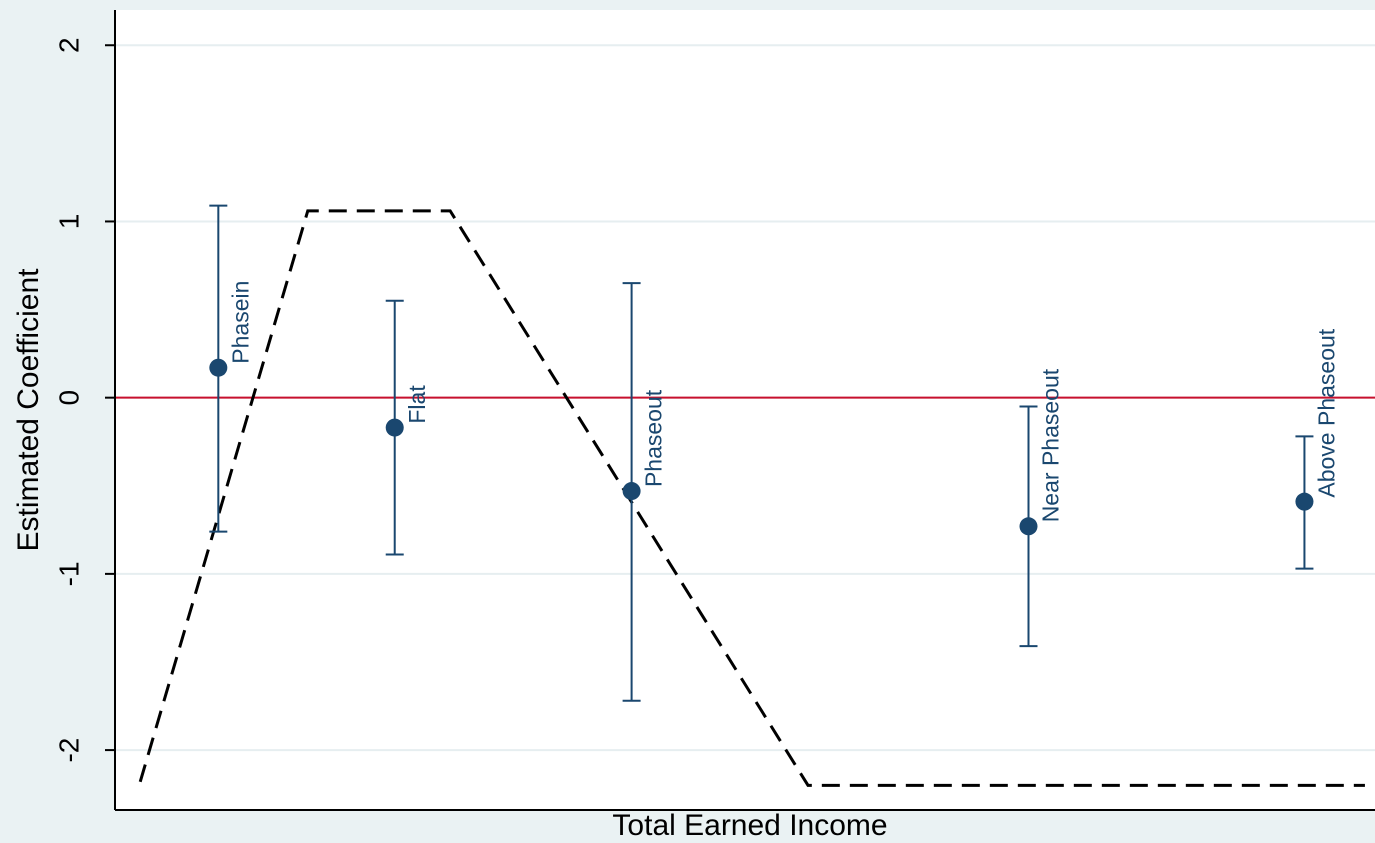 The height and width of the screenshot is (843, 1375). Describe the element at coordinates (240, 322) in the screenshot. I see `point-label: Phasein` at that location.